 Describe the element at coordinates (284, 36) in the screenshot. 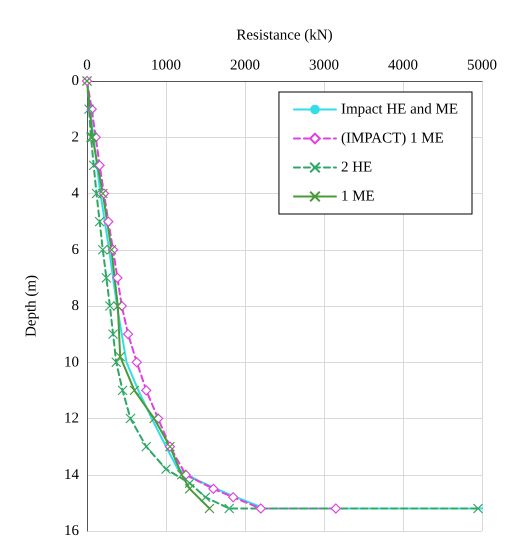

I see `x-axis-title: Resistance (kN)` at that location.